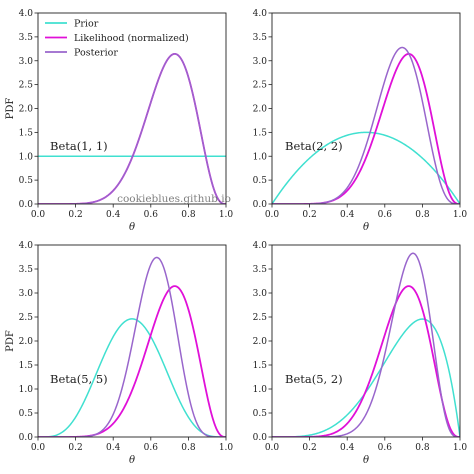 This screenshot has width=474, height=474. I want to click on legend-label: Posterior, so click(96, 53).